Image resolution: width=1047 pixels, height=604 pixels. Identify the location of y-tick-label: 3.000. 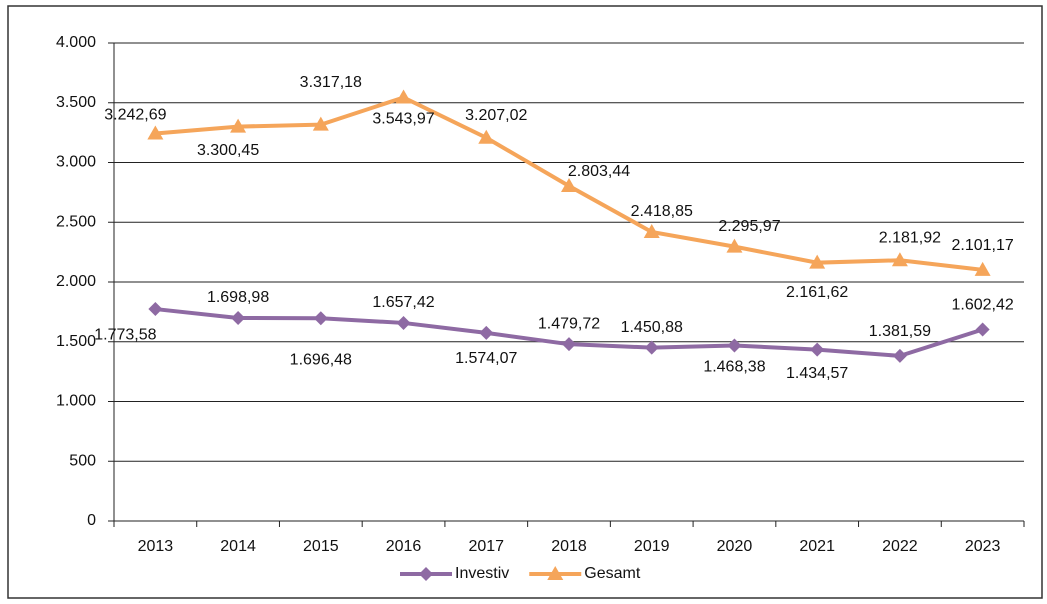
(76, 162).